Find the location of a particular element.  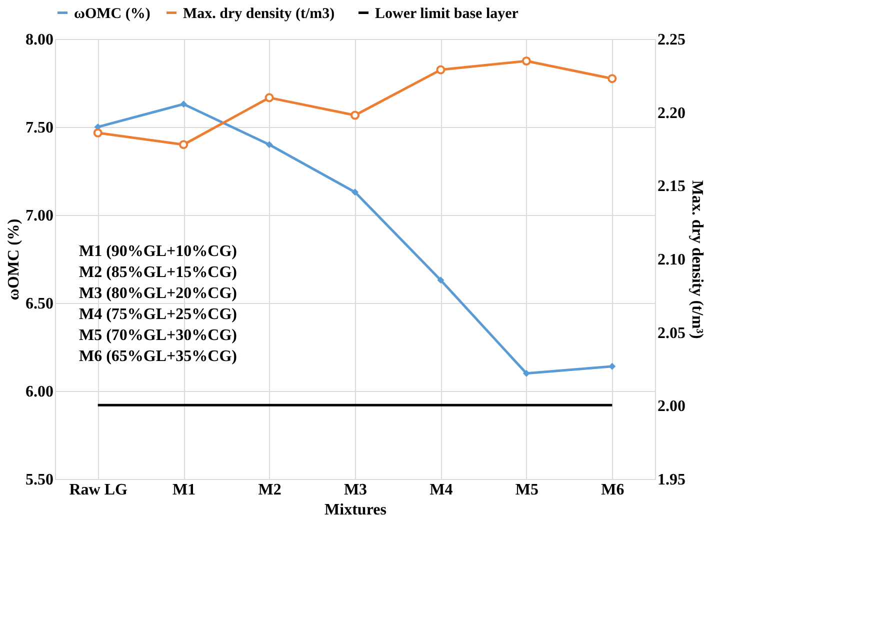

y-tick-label: 7.00 is located at coordinates (40, 216).